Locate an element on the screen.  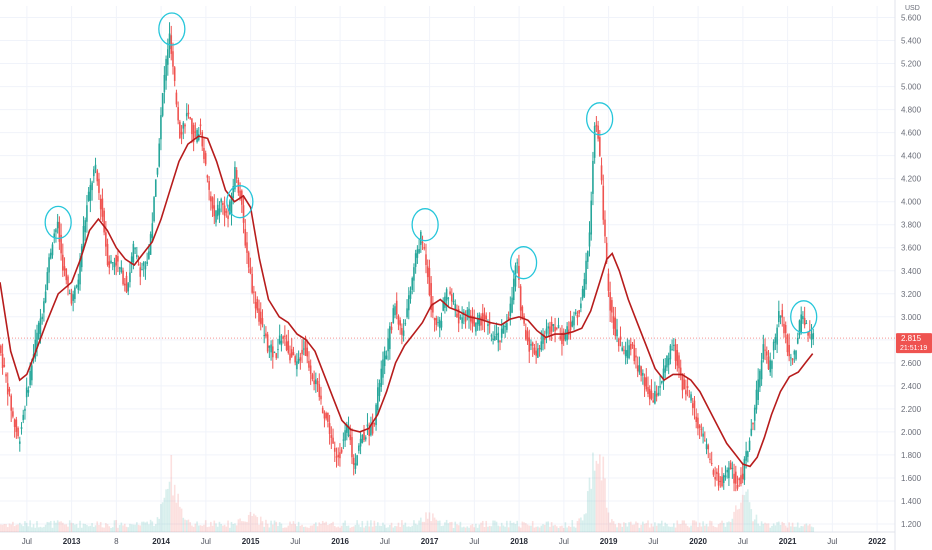
y-tick-label-1: 1.400 is located at coordinates (911, 501).